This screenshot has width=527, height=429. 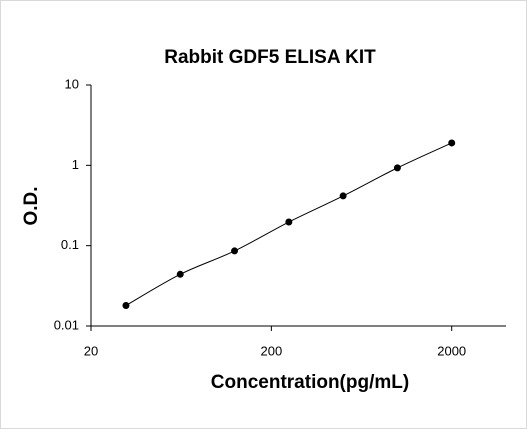 What do you see at coordinates (451, 350) in the screenshot?
I see `x-tick-label: 2000` at bounding box center [451, 350].